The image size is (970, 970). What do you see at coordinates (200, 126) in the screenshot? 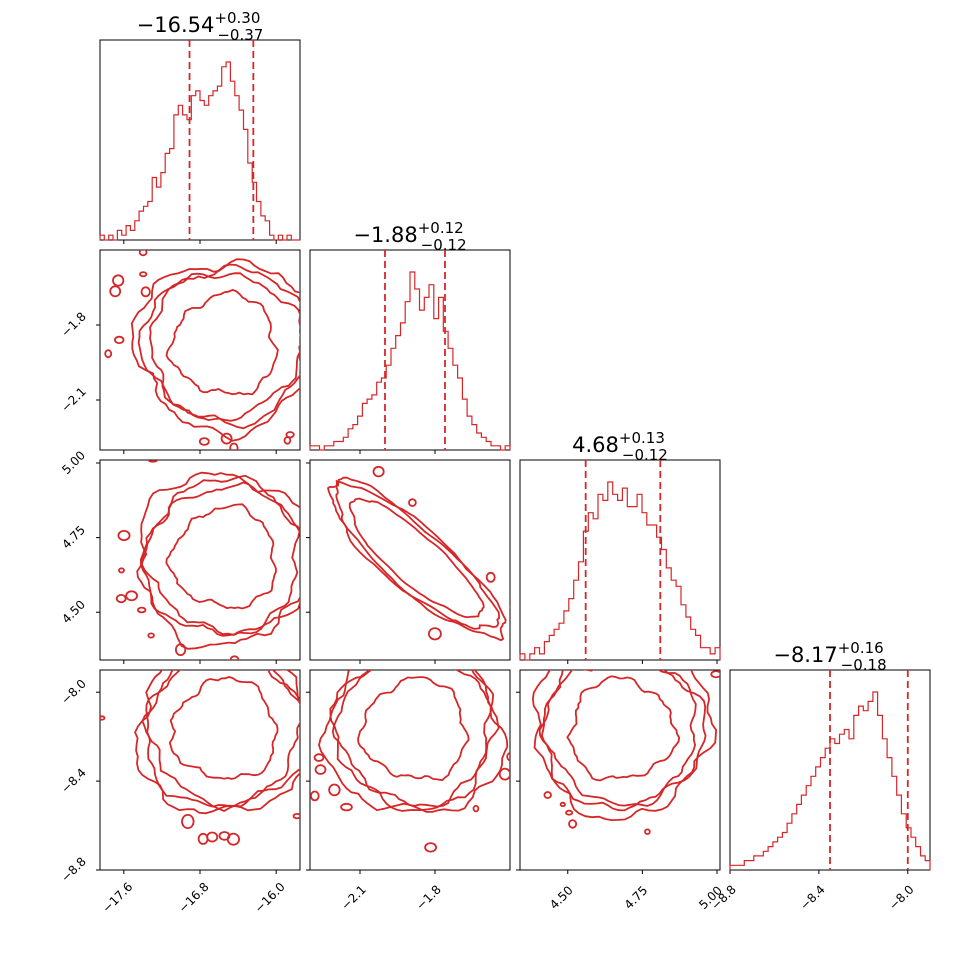
I see `hist-panel-0: −16.54+0.30 −0.37` at bounding box center [200, 126].